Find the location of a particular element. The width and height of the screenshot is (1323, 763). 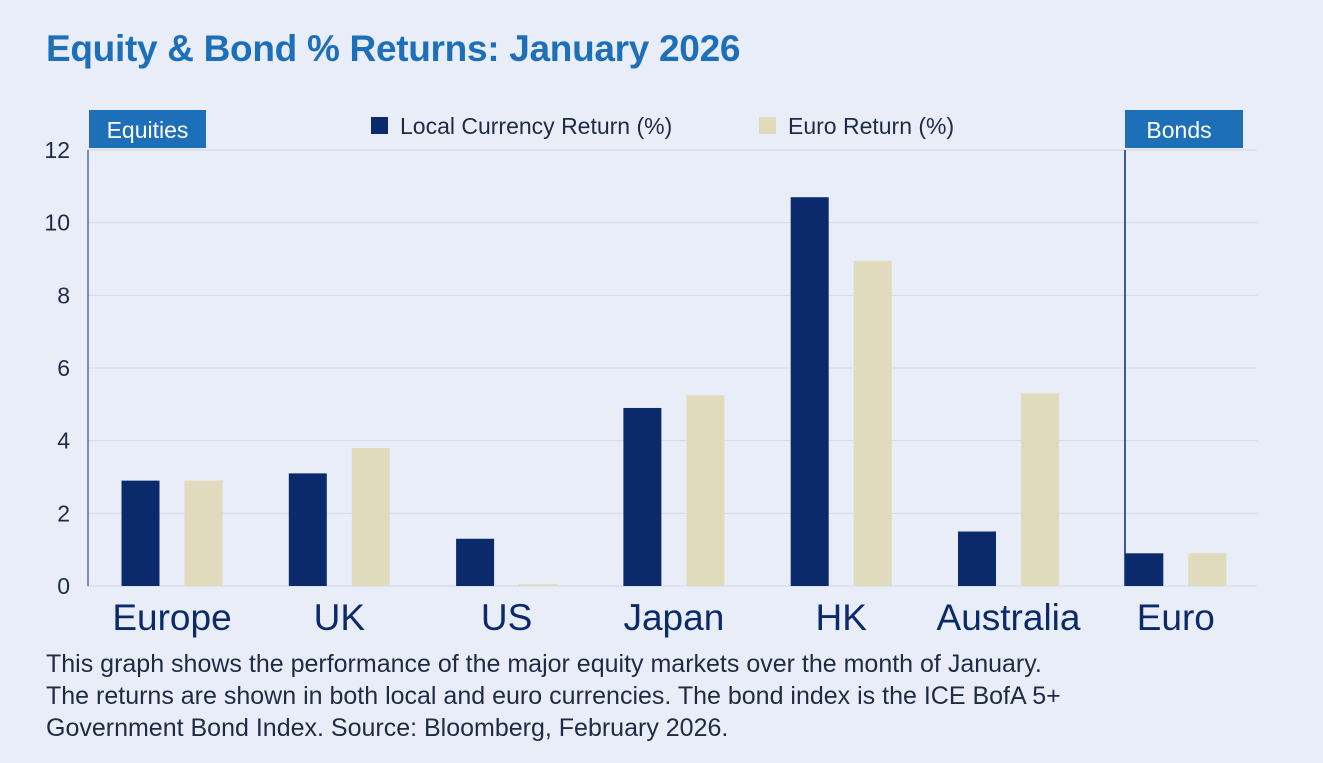

equities-section-tag: Equities is located at coordinates (147, 129).